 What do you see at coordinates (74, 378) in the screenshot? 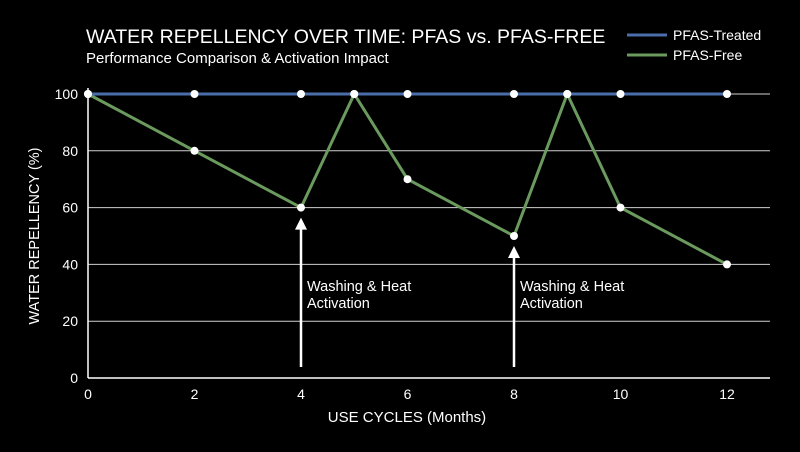
I see `y-tick-label: 0` at bounding box center [74, 378].